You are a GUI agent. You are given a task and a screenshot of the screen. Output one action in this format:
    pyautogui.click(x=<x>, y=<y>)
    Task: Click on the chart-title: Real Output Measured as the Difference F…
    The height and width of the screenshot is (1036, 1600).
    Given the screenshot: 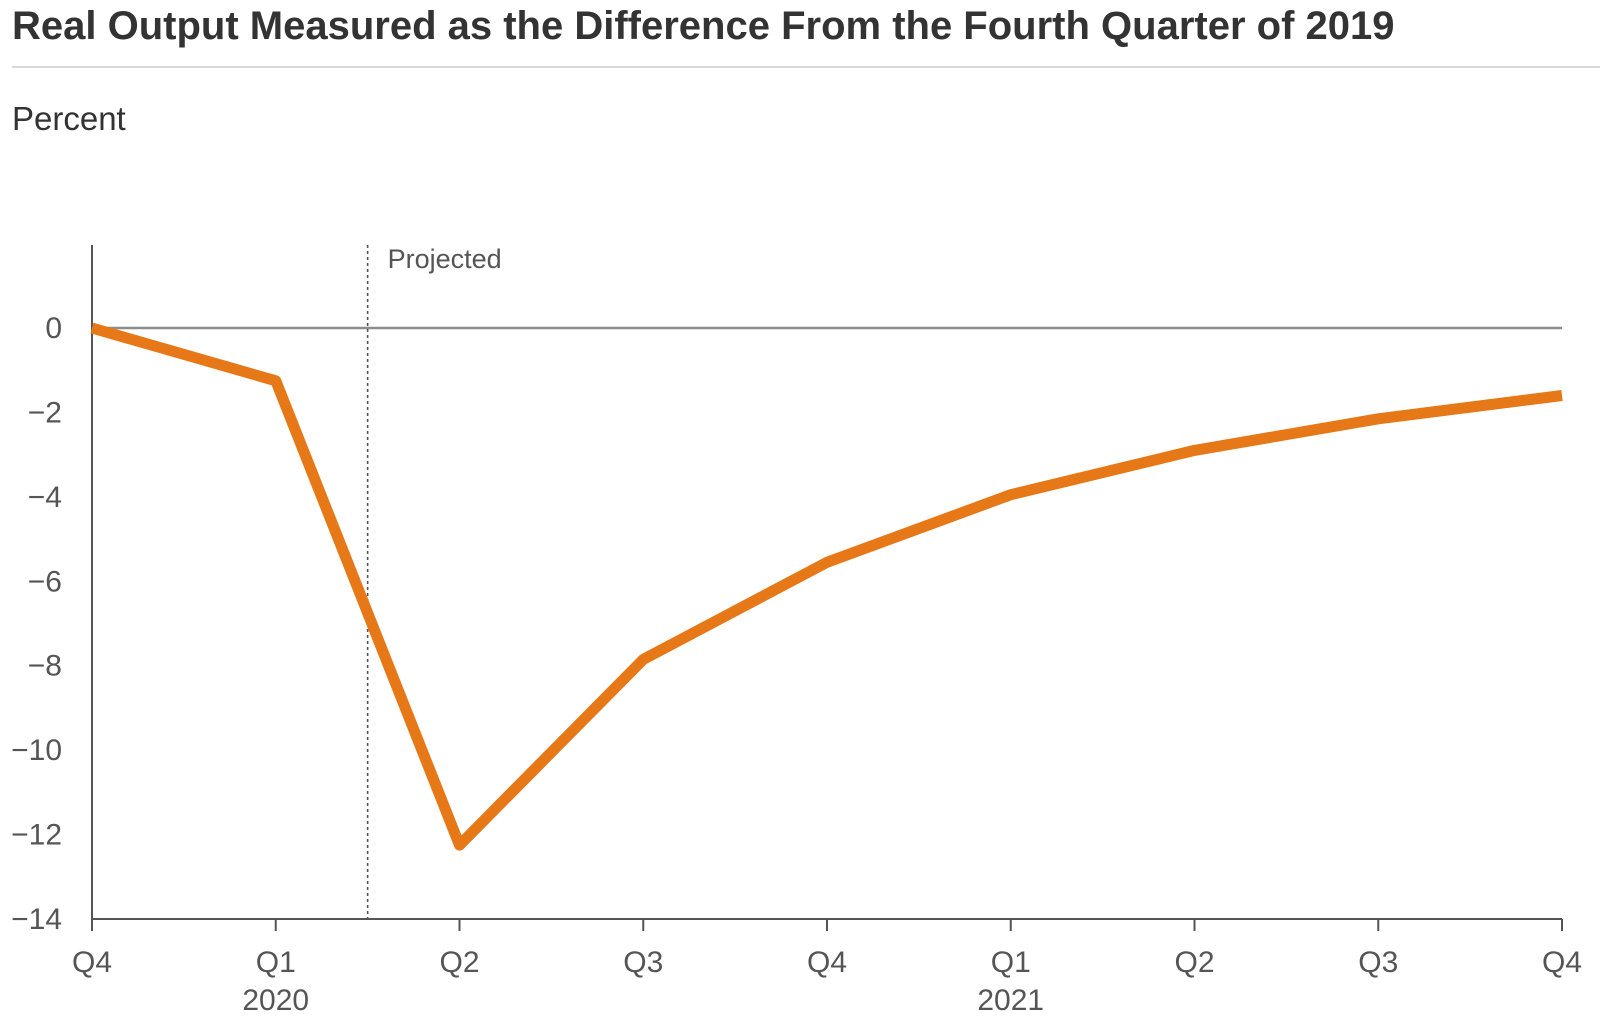 What is the action you would take?
    pyautogui.click(x=703, y=26)
    